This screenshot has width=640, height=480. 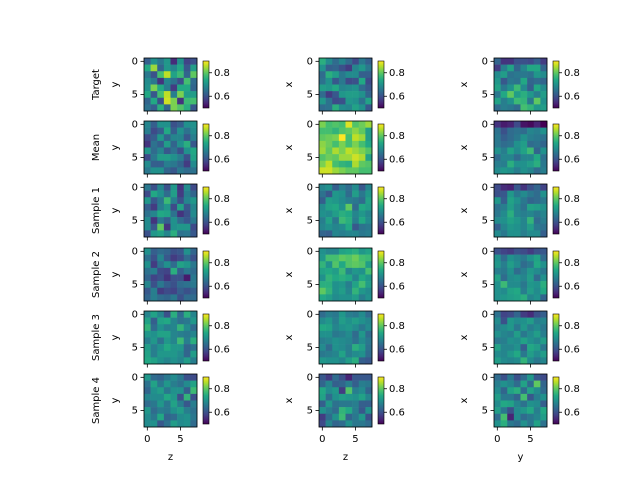 I want to click on heatmap-panel-c0-r2: 0 5 y Sample 1 0.6 0.8, so click(x=160, y=211).